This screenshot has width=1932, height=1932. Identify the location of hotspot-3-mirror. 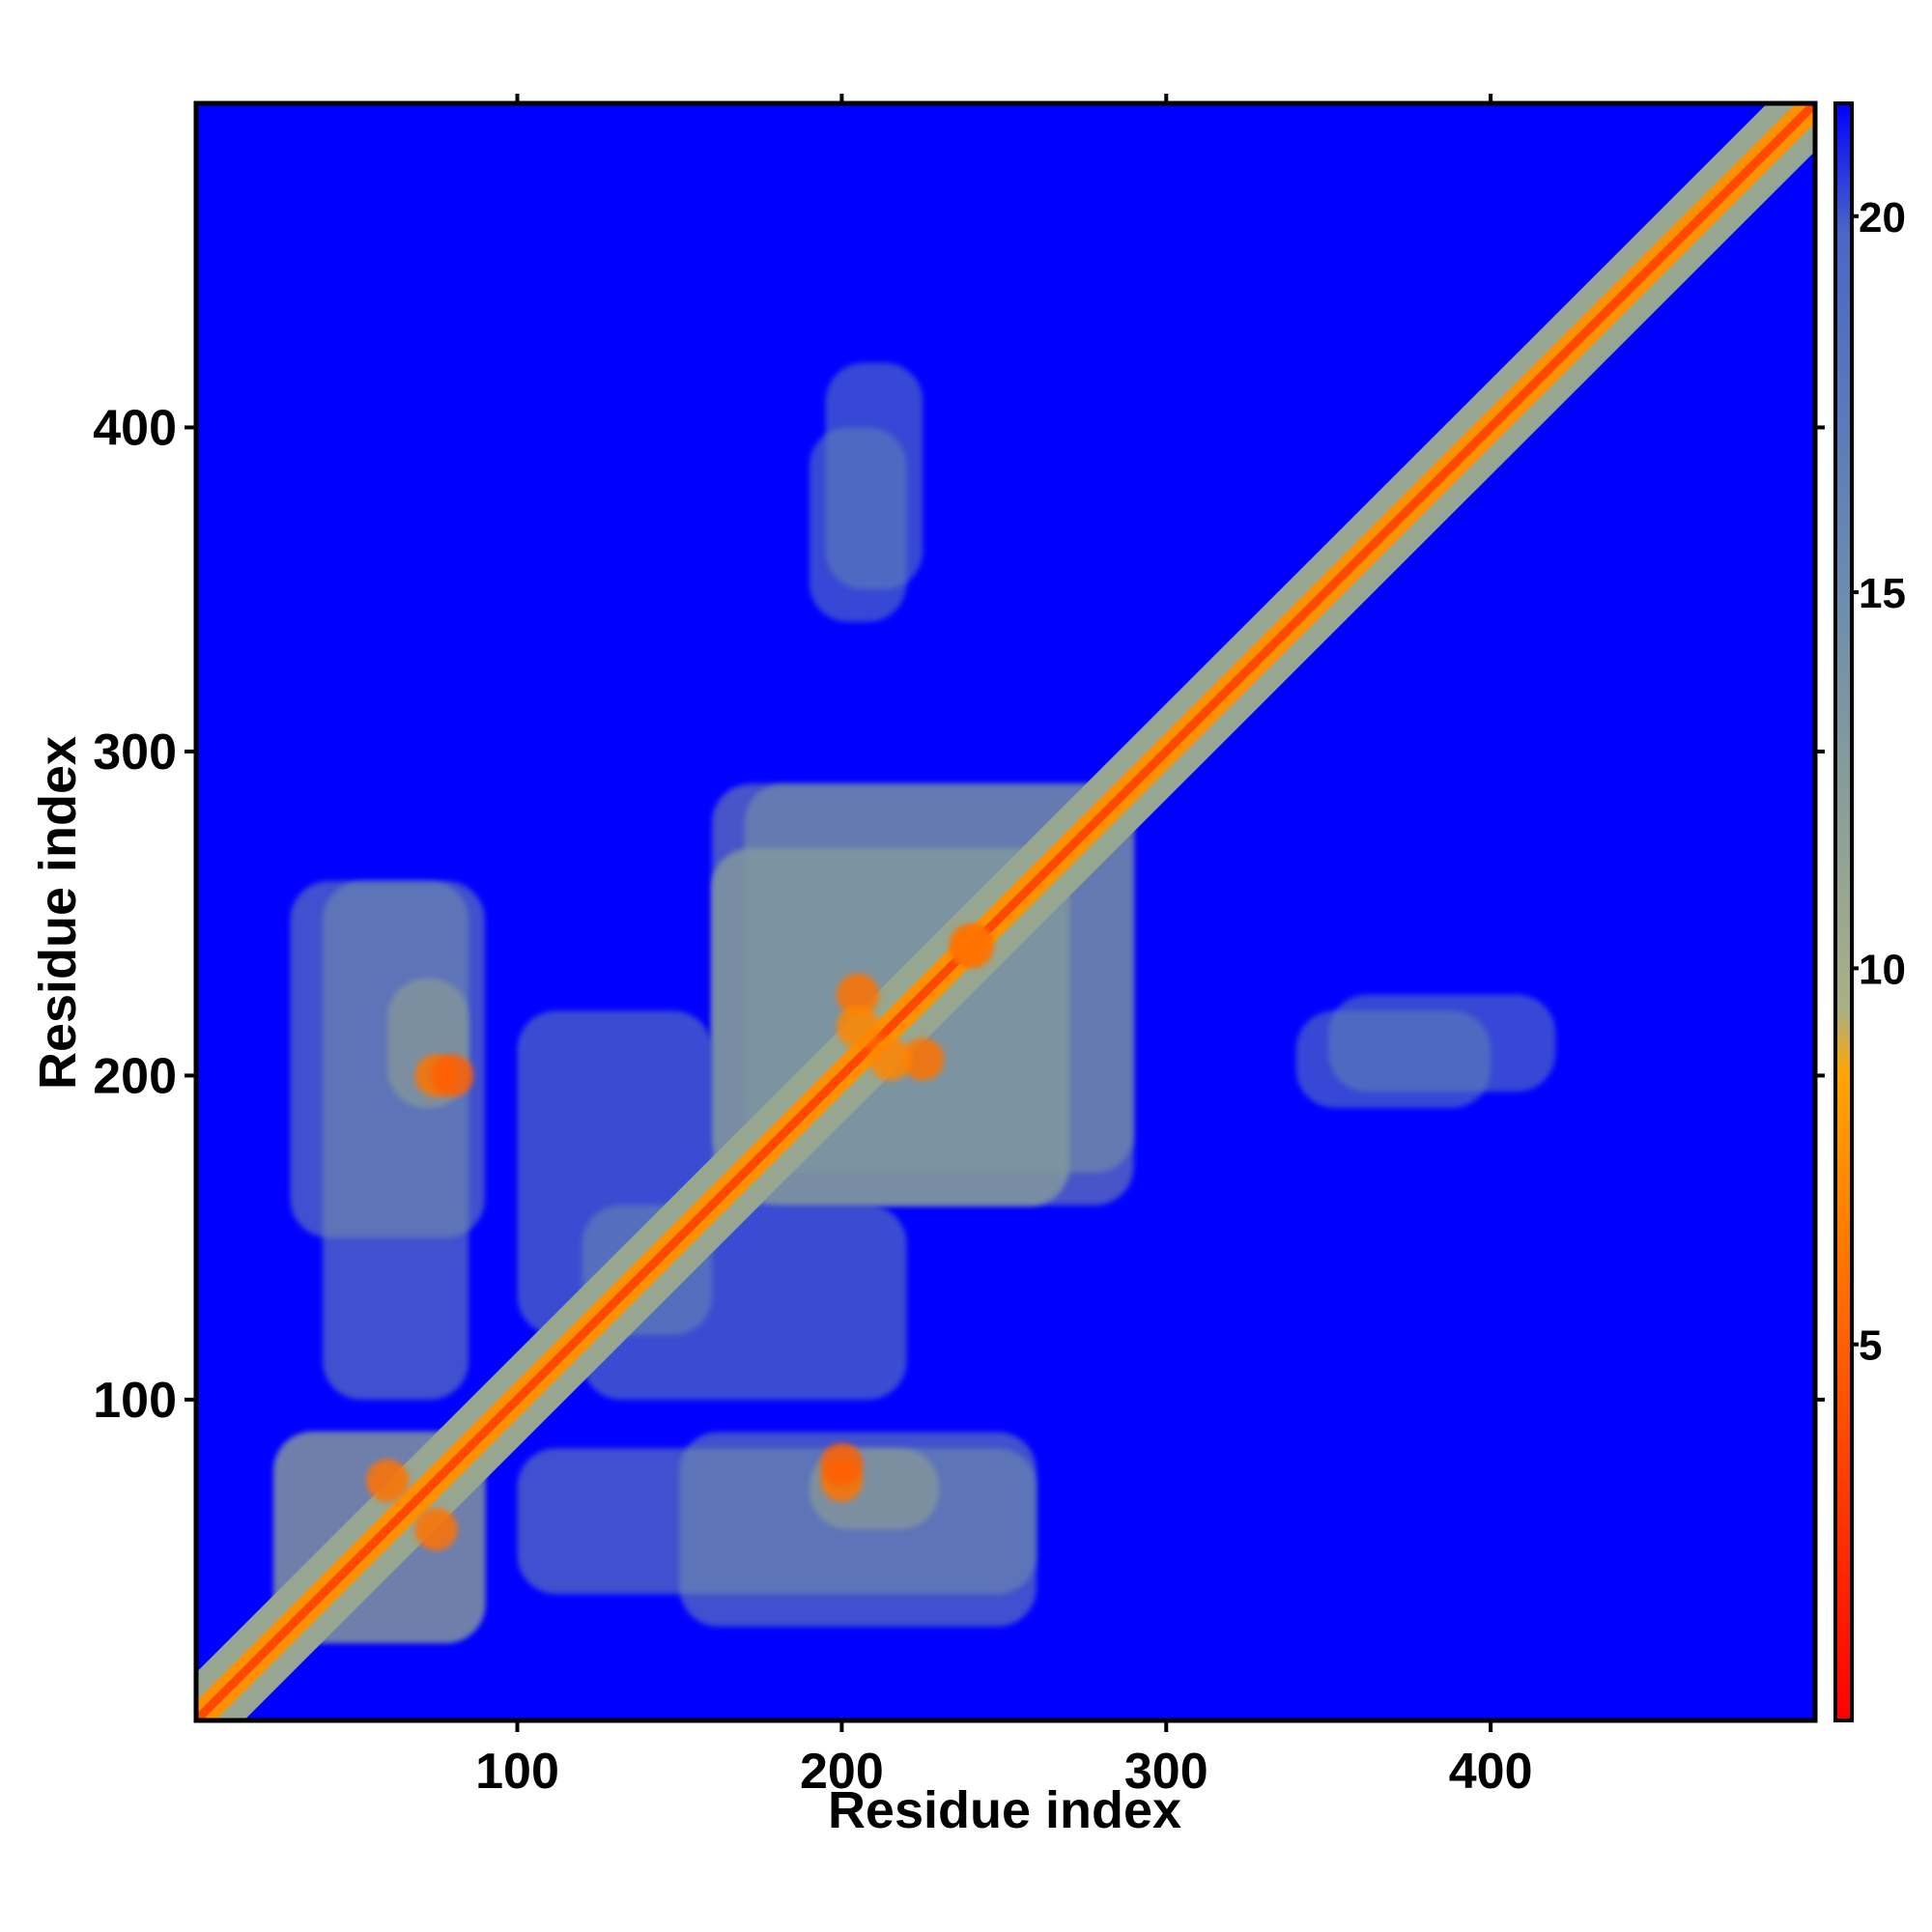
(923, 1059).